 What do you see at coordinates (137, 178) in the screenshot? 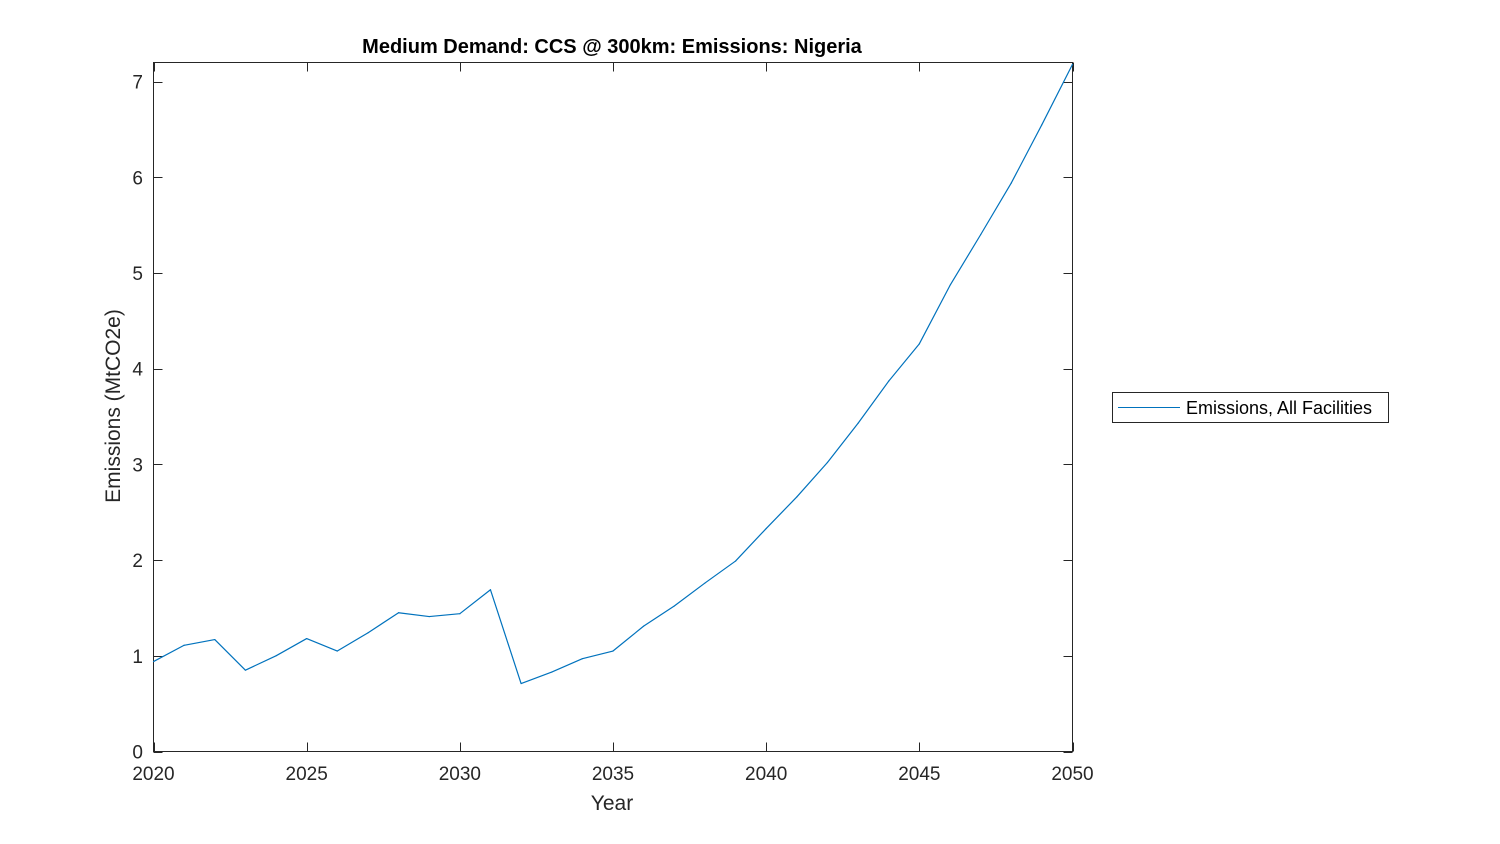
I see `y-tick-label: 6` at bounding box center [137, 178].